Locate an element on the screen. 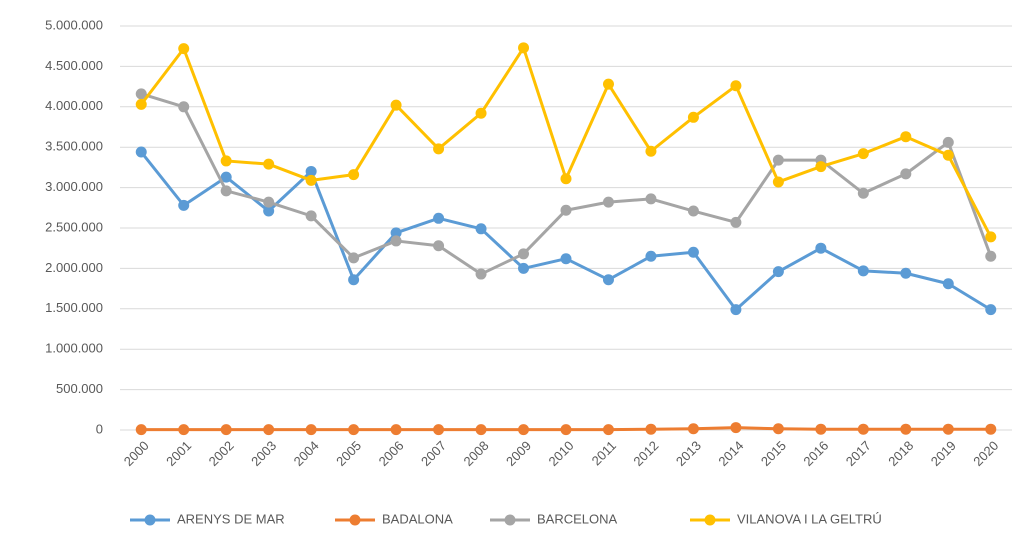  x-tick-label: 2016 is located at coordinates (815, 453).